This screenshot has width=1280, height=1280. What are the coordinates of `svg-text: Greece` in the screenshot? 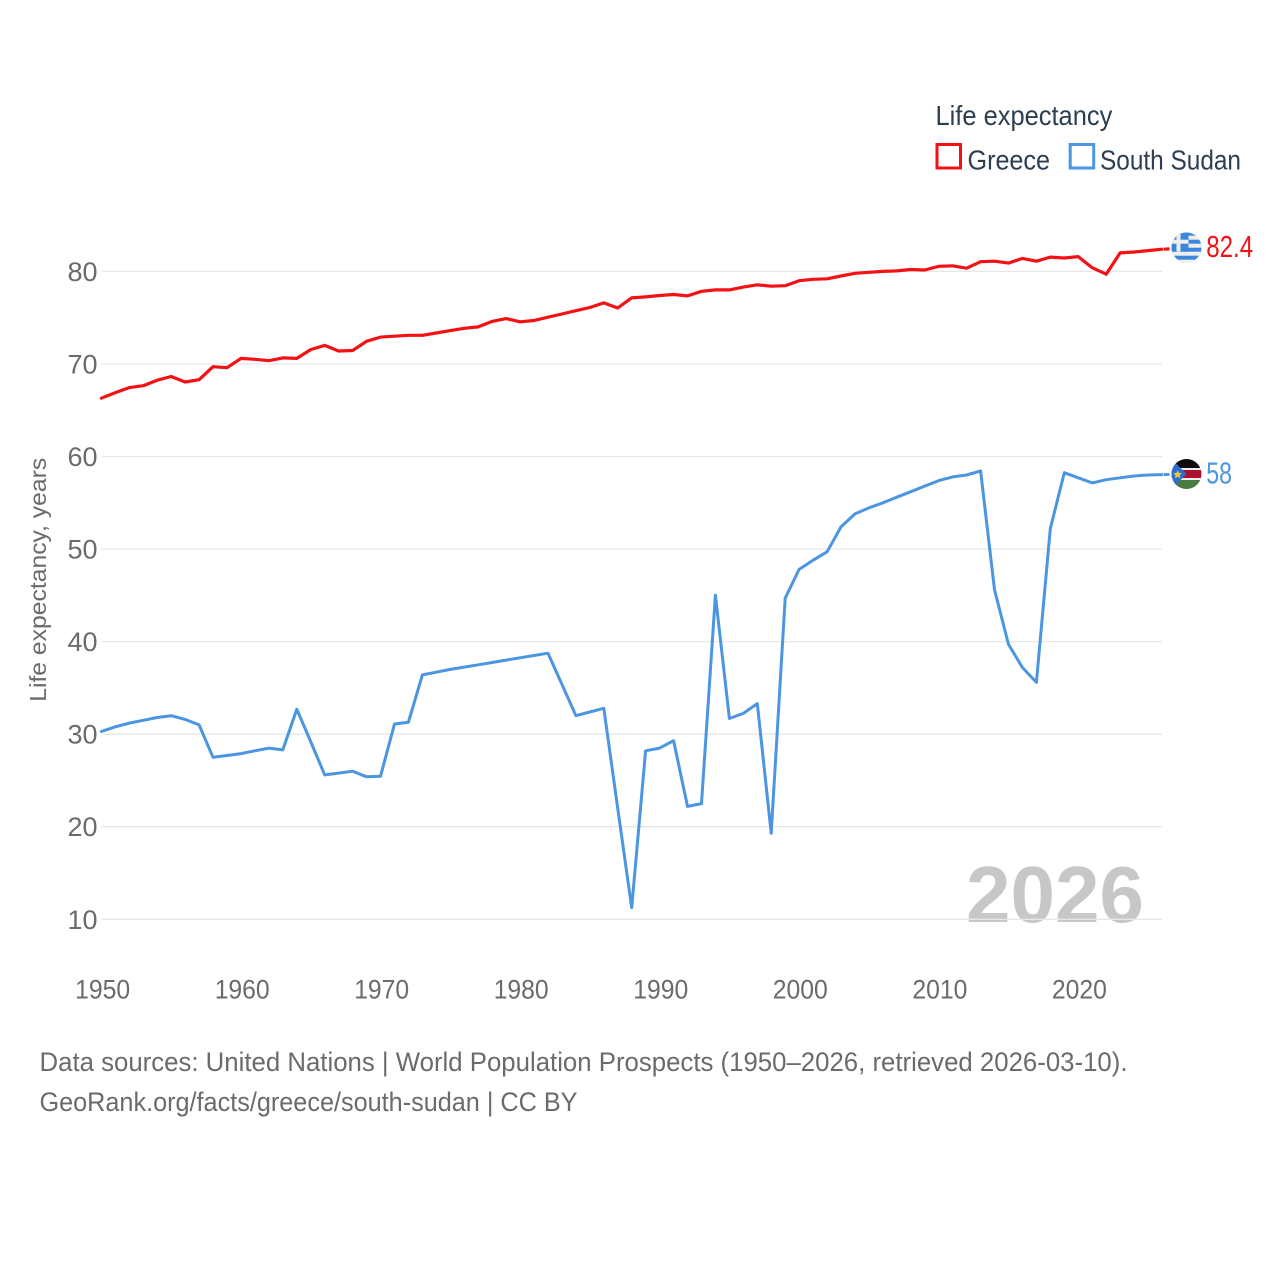 It's located at (1009, 160).